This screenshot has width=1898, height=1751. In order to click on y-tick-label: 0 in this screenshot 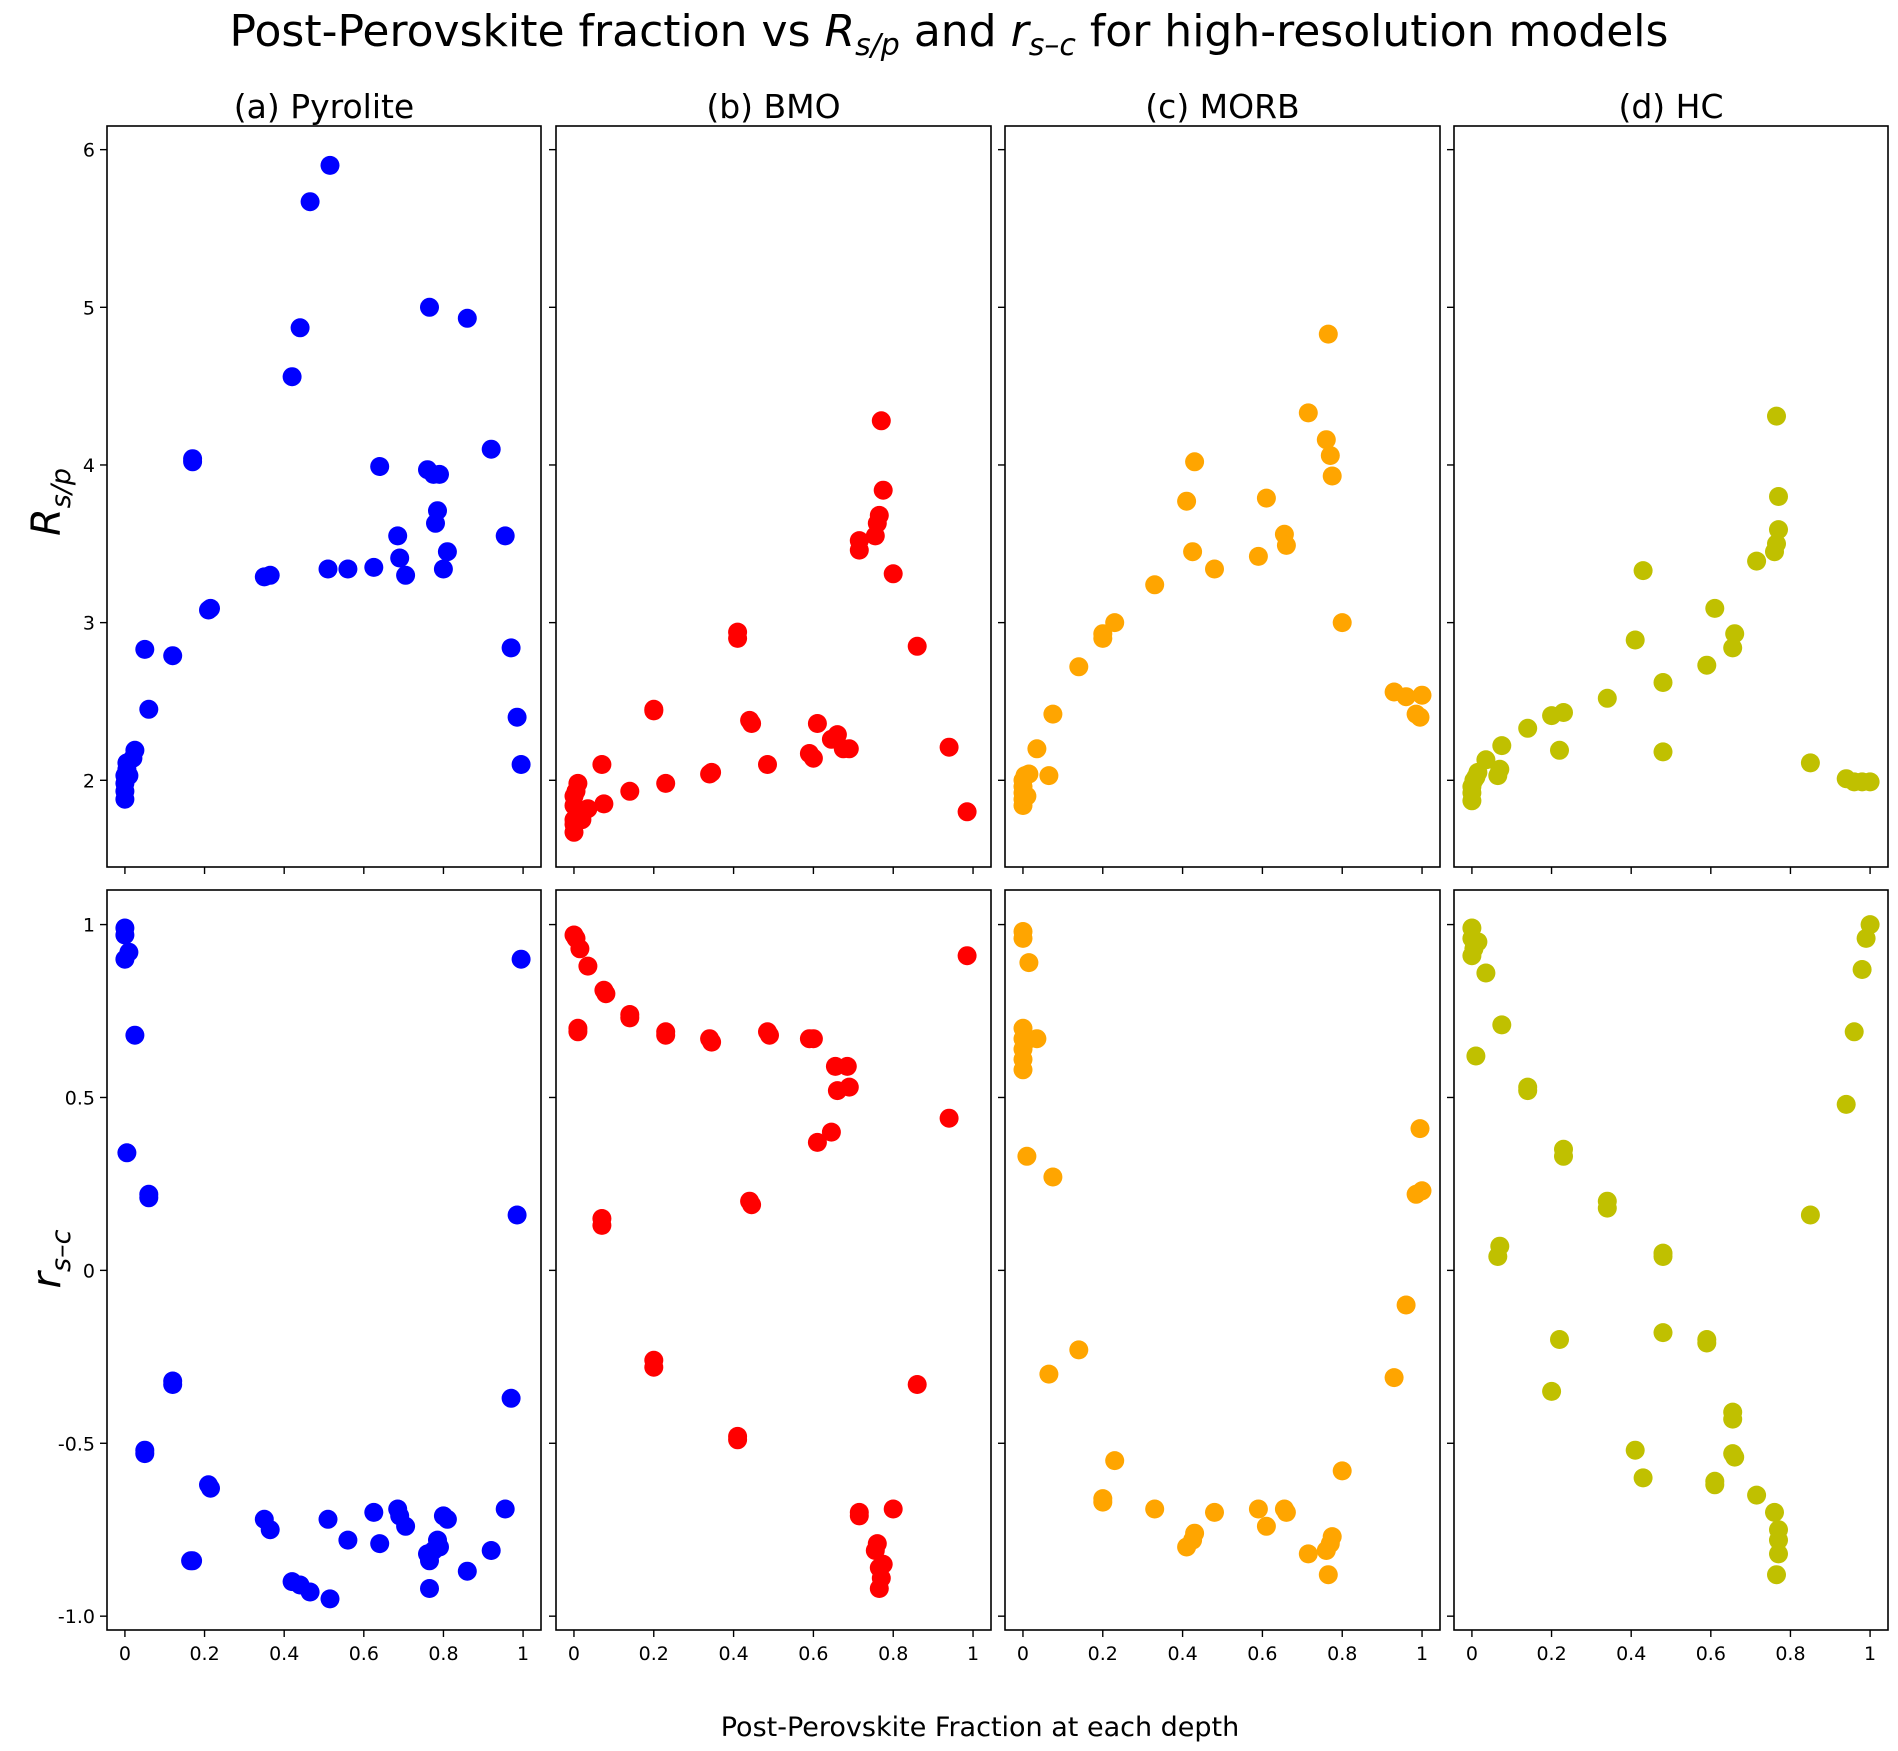, I will do `click(89, 1271)`.